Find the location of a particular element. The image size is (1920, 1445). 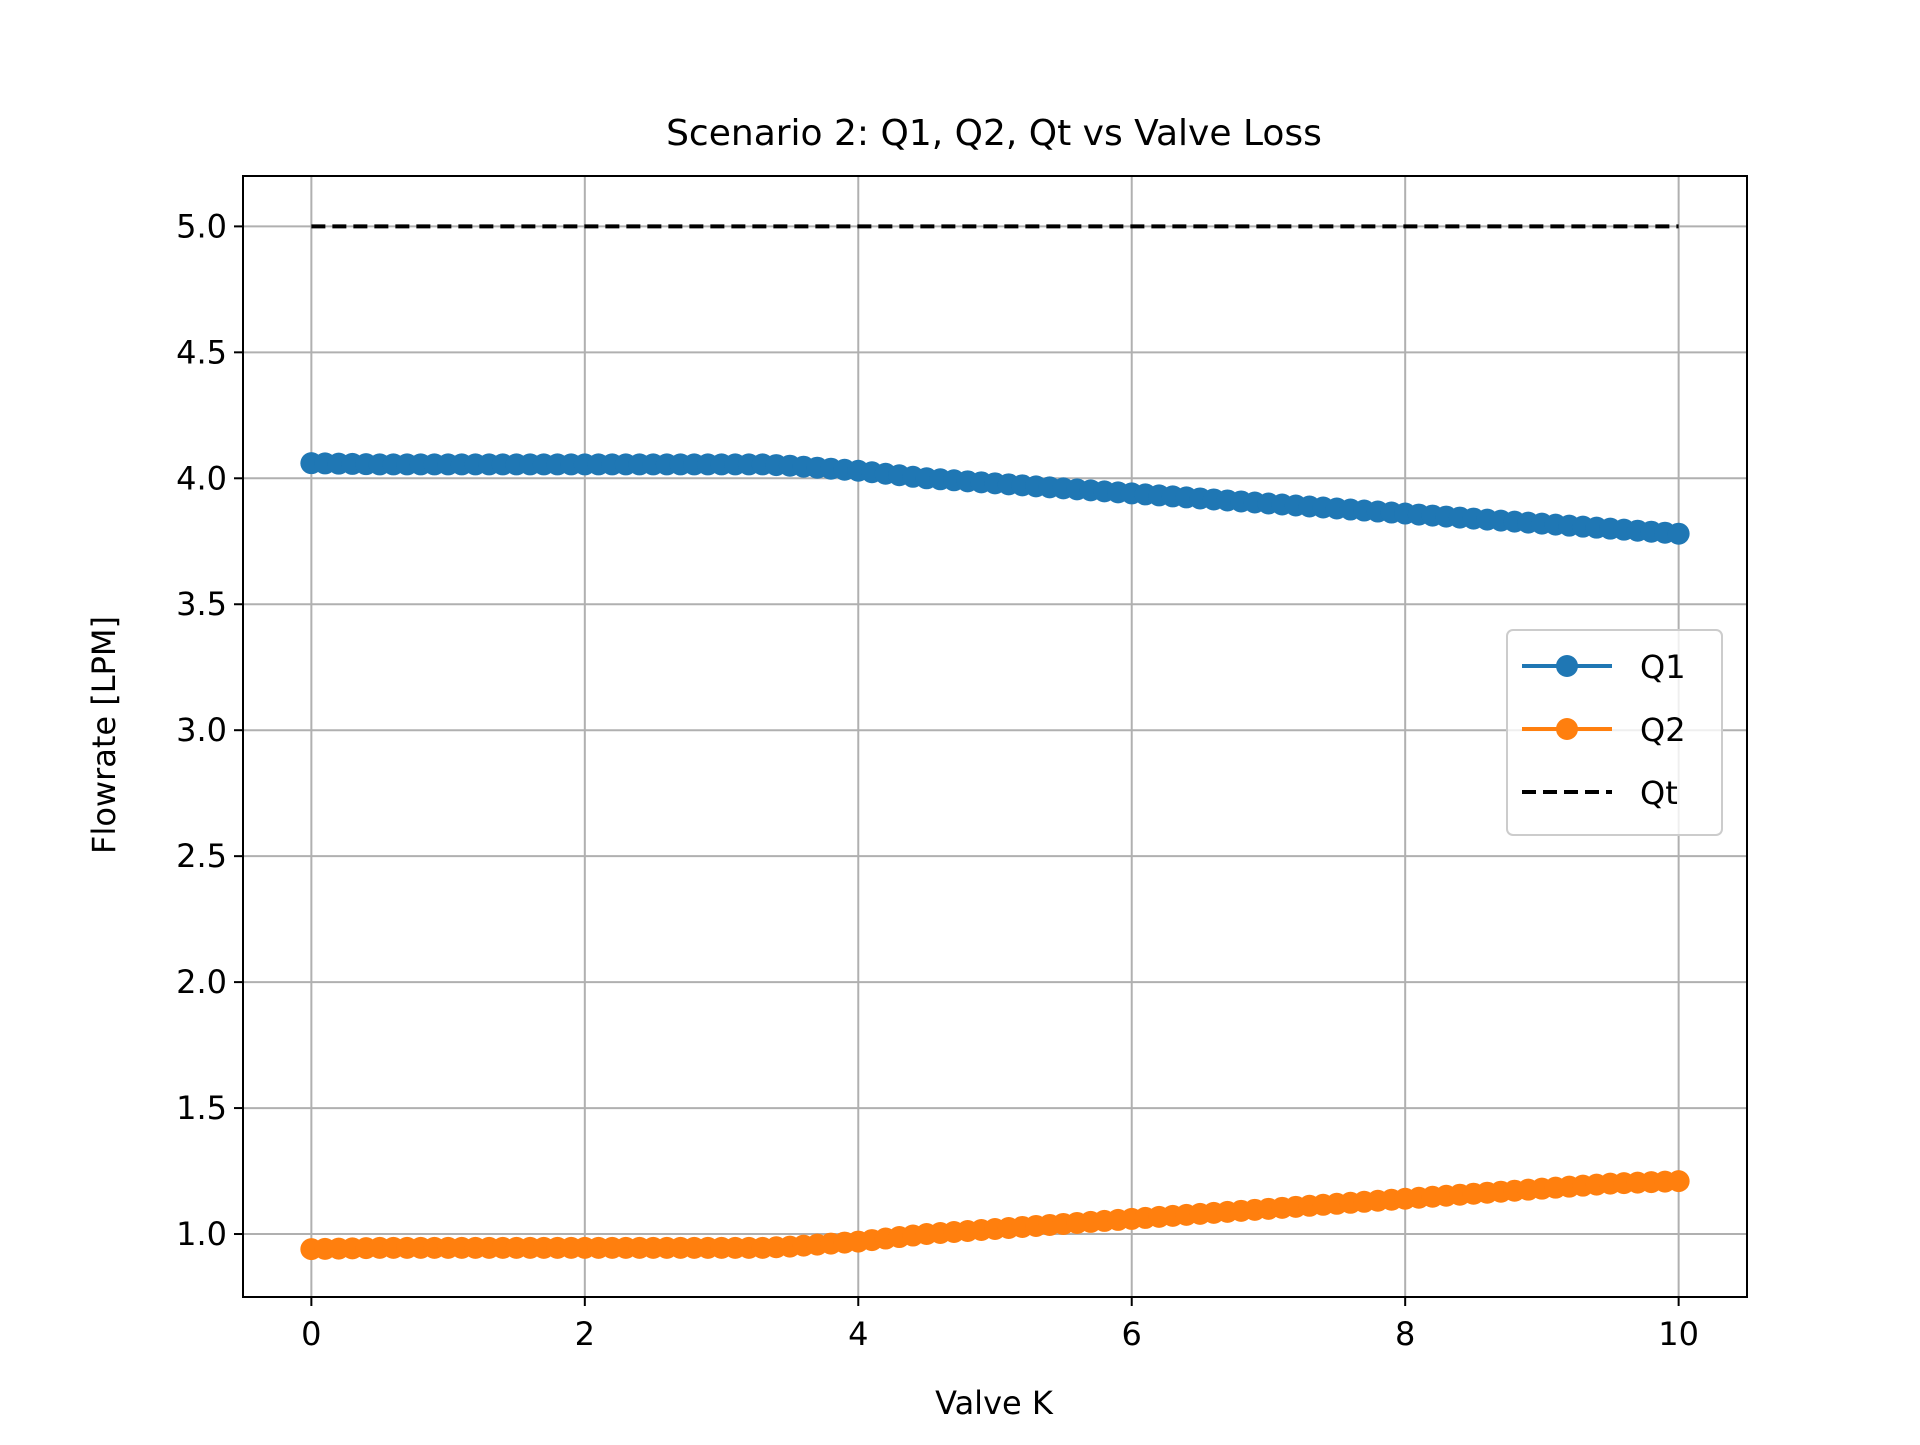

y-tick-label: 2.5 is located at coordinates (201, 856).